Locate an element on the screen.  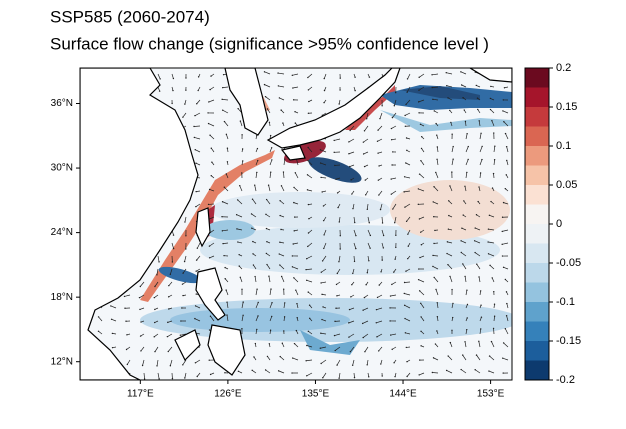
x-tick-label: 144°E is located at coordinates (403, 394).